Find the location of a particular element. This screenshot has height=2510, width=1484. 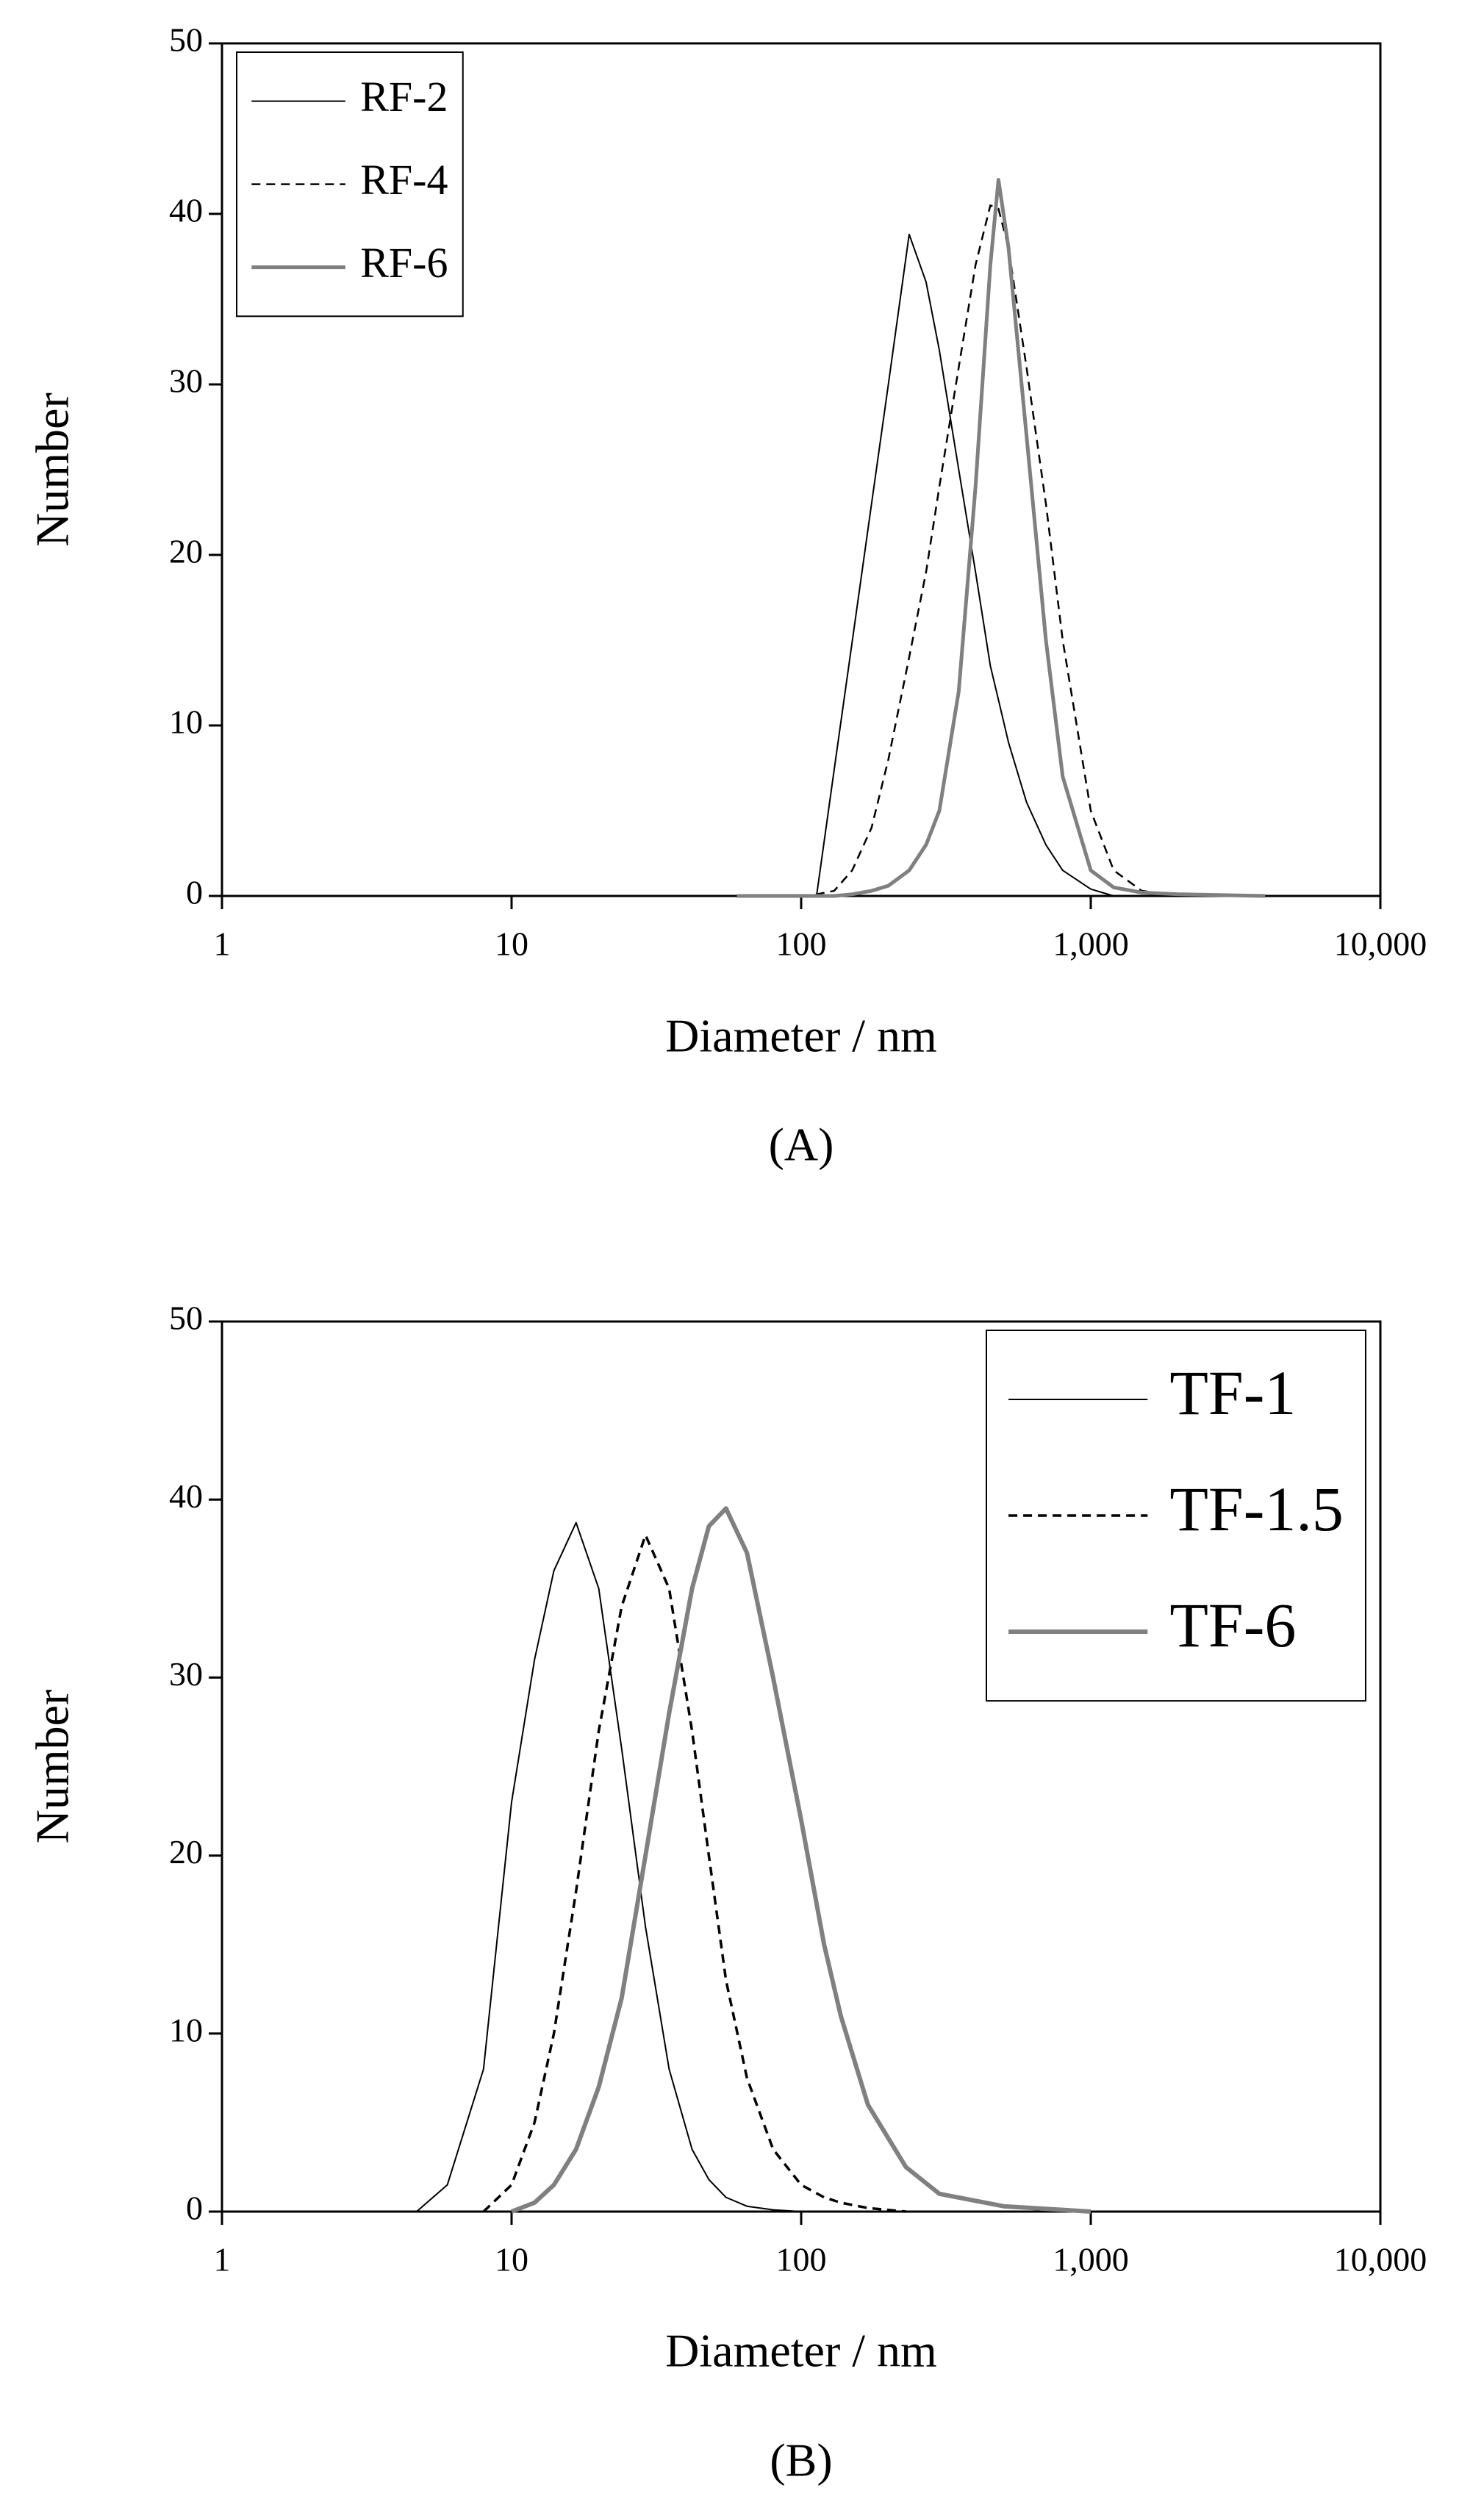

legend-box is located at coordinates (1176, 1516).